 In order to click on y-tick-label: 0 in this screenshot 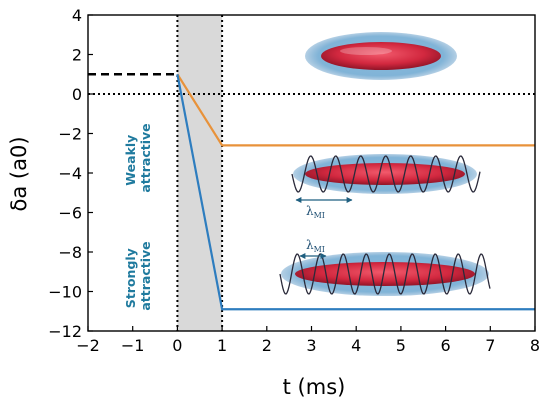, I will do `click(77, 94)`.